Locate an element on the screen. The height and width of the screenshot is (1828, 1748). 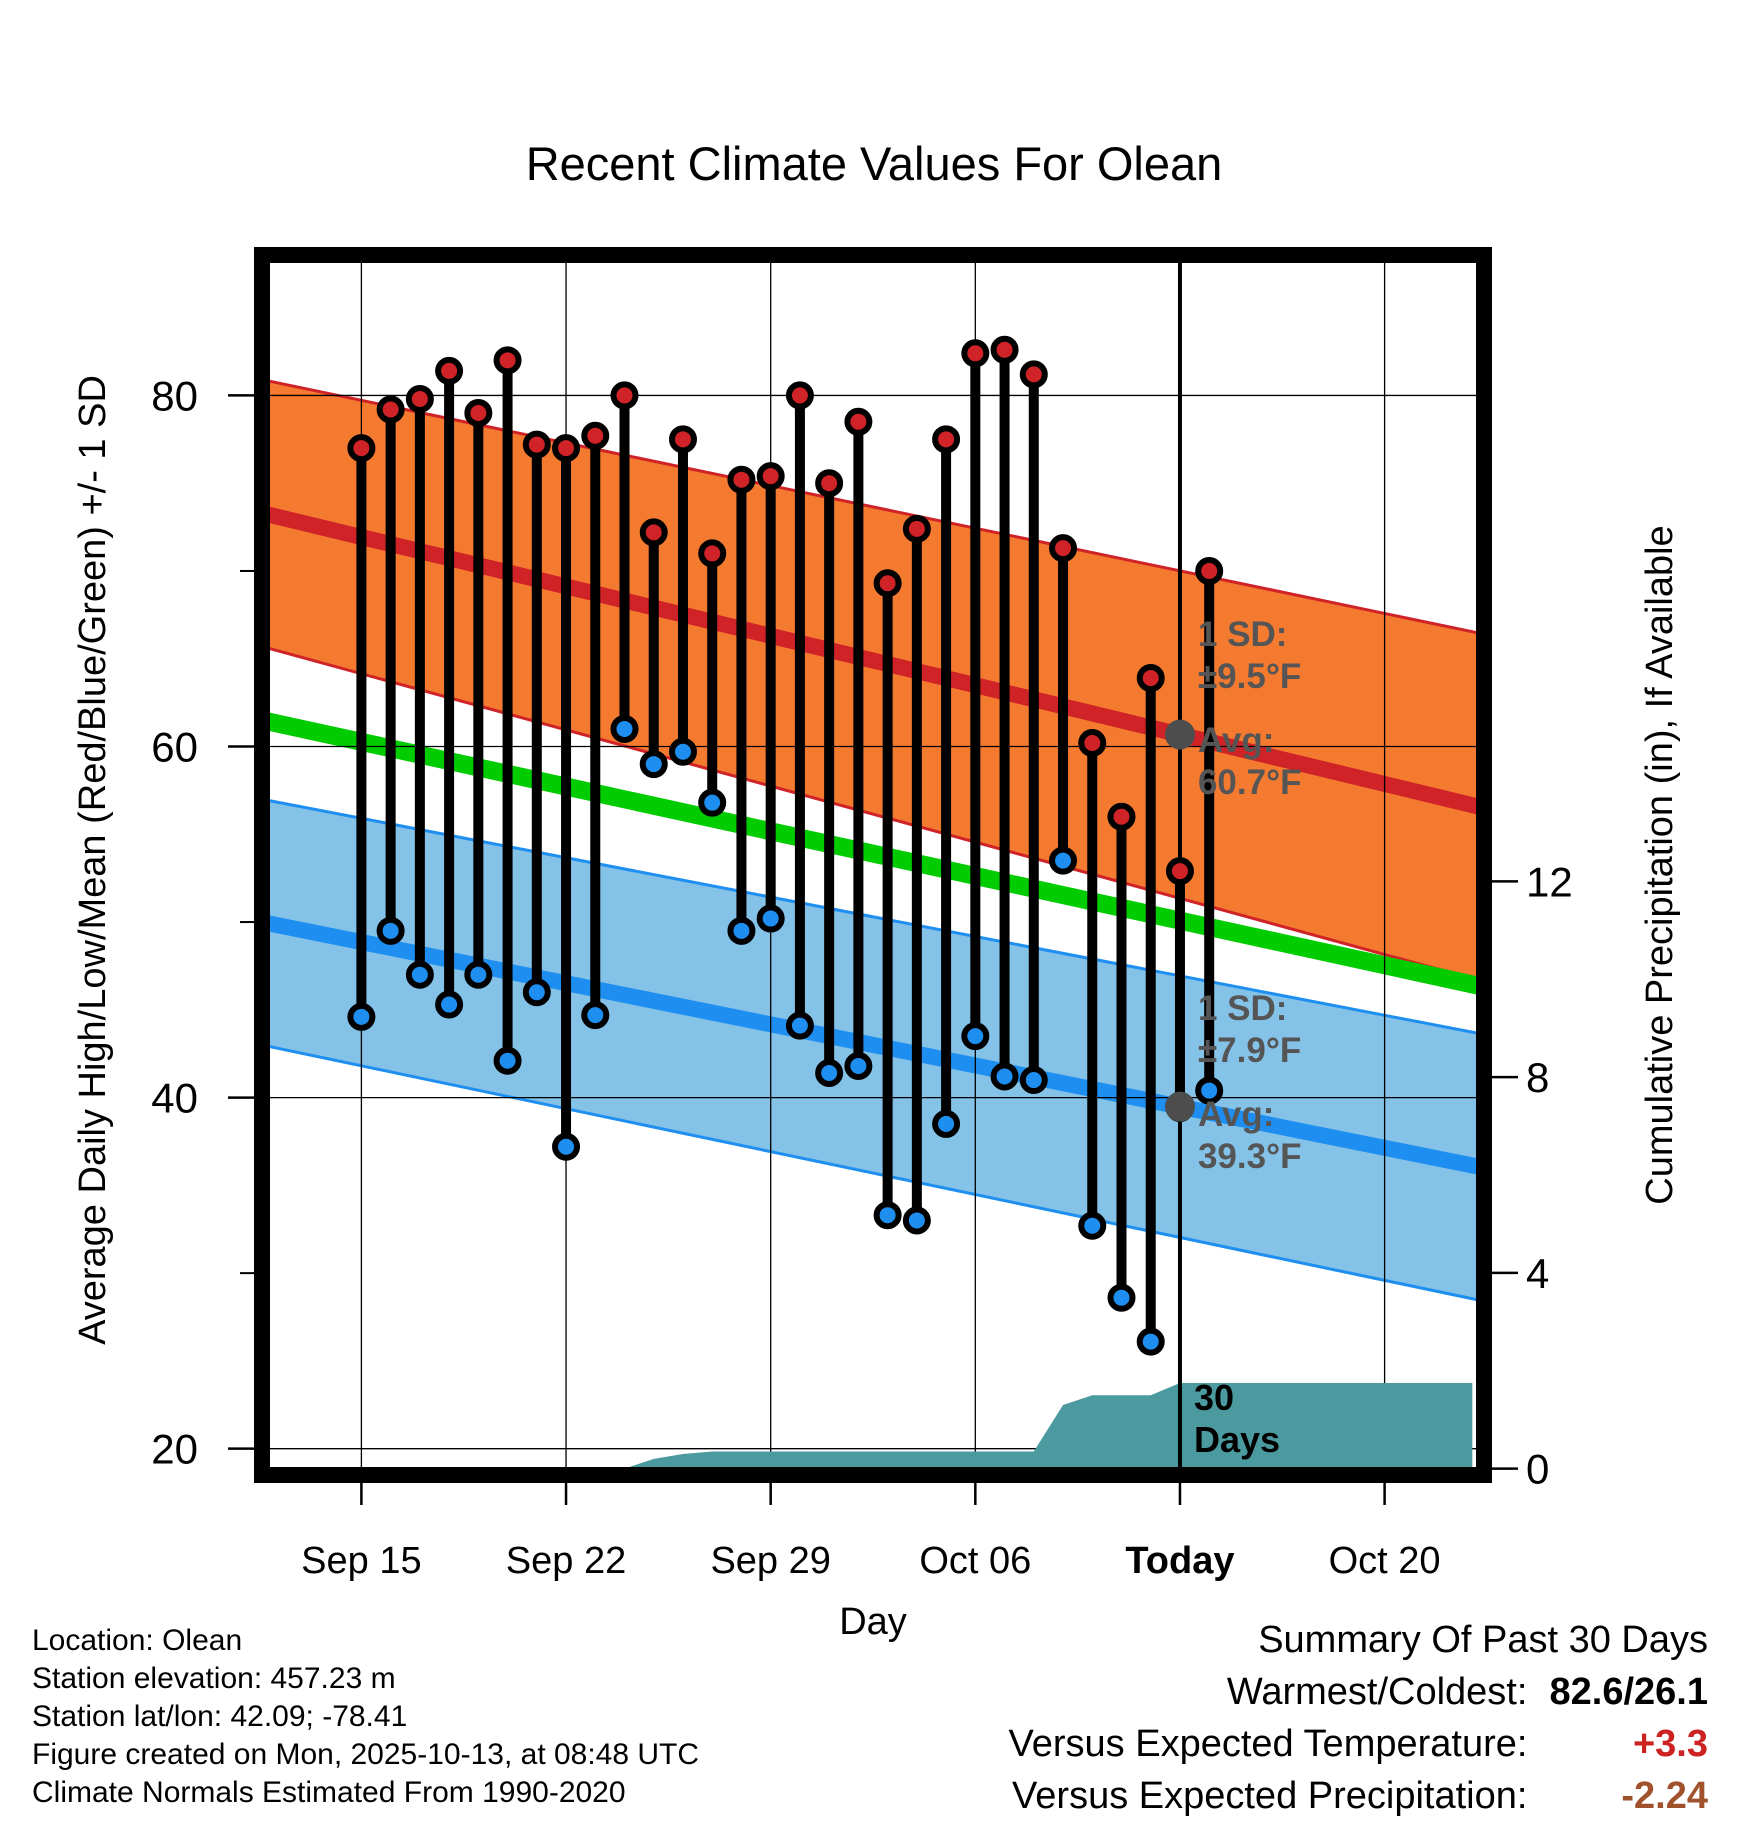
warmest-coldest-value: 82.6/26.1 is located at coordinates (1628, 1692).